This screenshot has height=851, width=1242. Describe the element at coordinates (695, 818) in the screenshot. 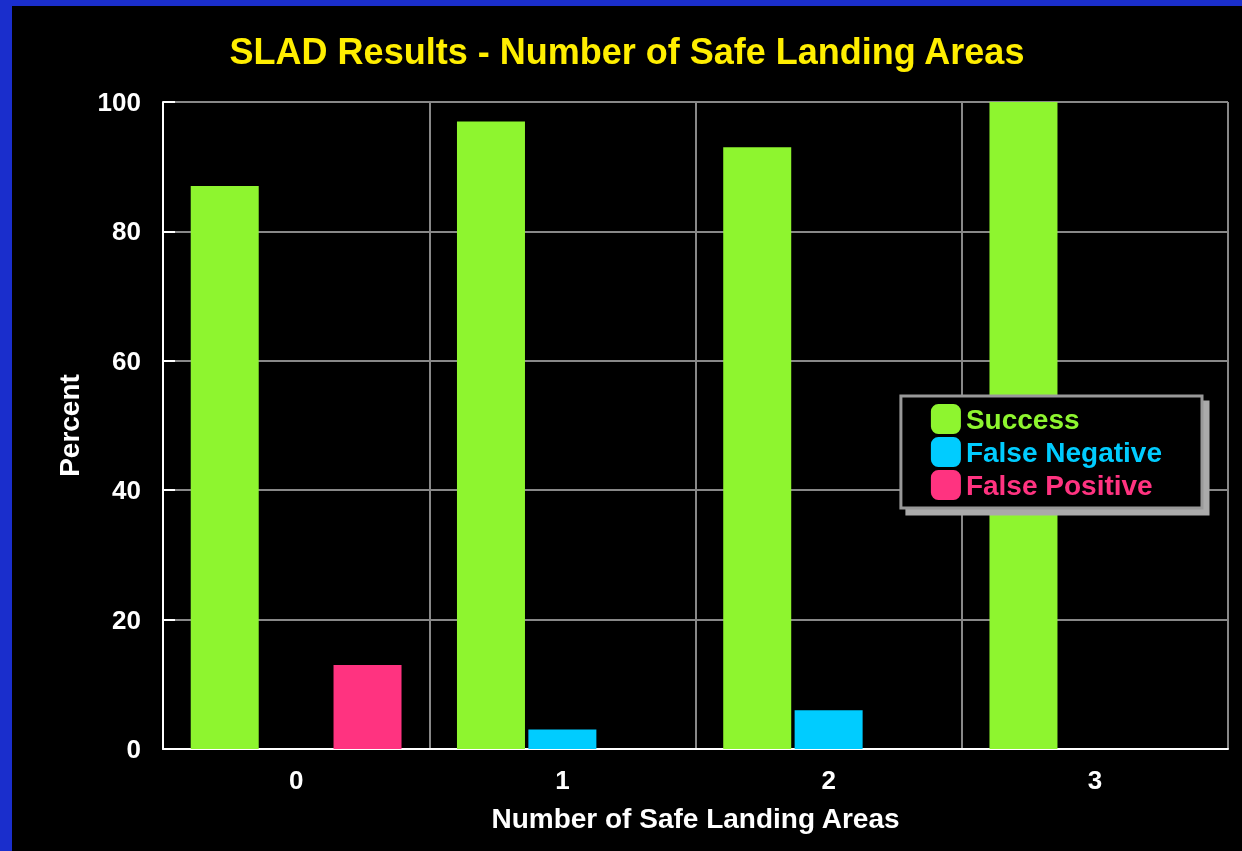

I see `x-axis-title: Number of Safe Landing Areas` at that location.